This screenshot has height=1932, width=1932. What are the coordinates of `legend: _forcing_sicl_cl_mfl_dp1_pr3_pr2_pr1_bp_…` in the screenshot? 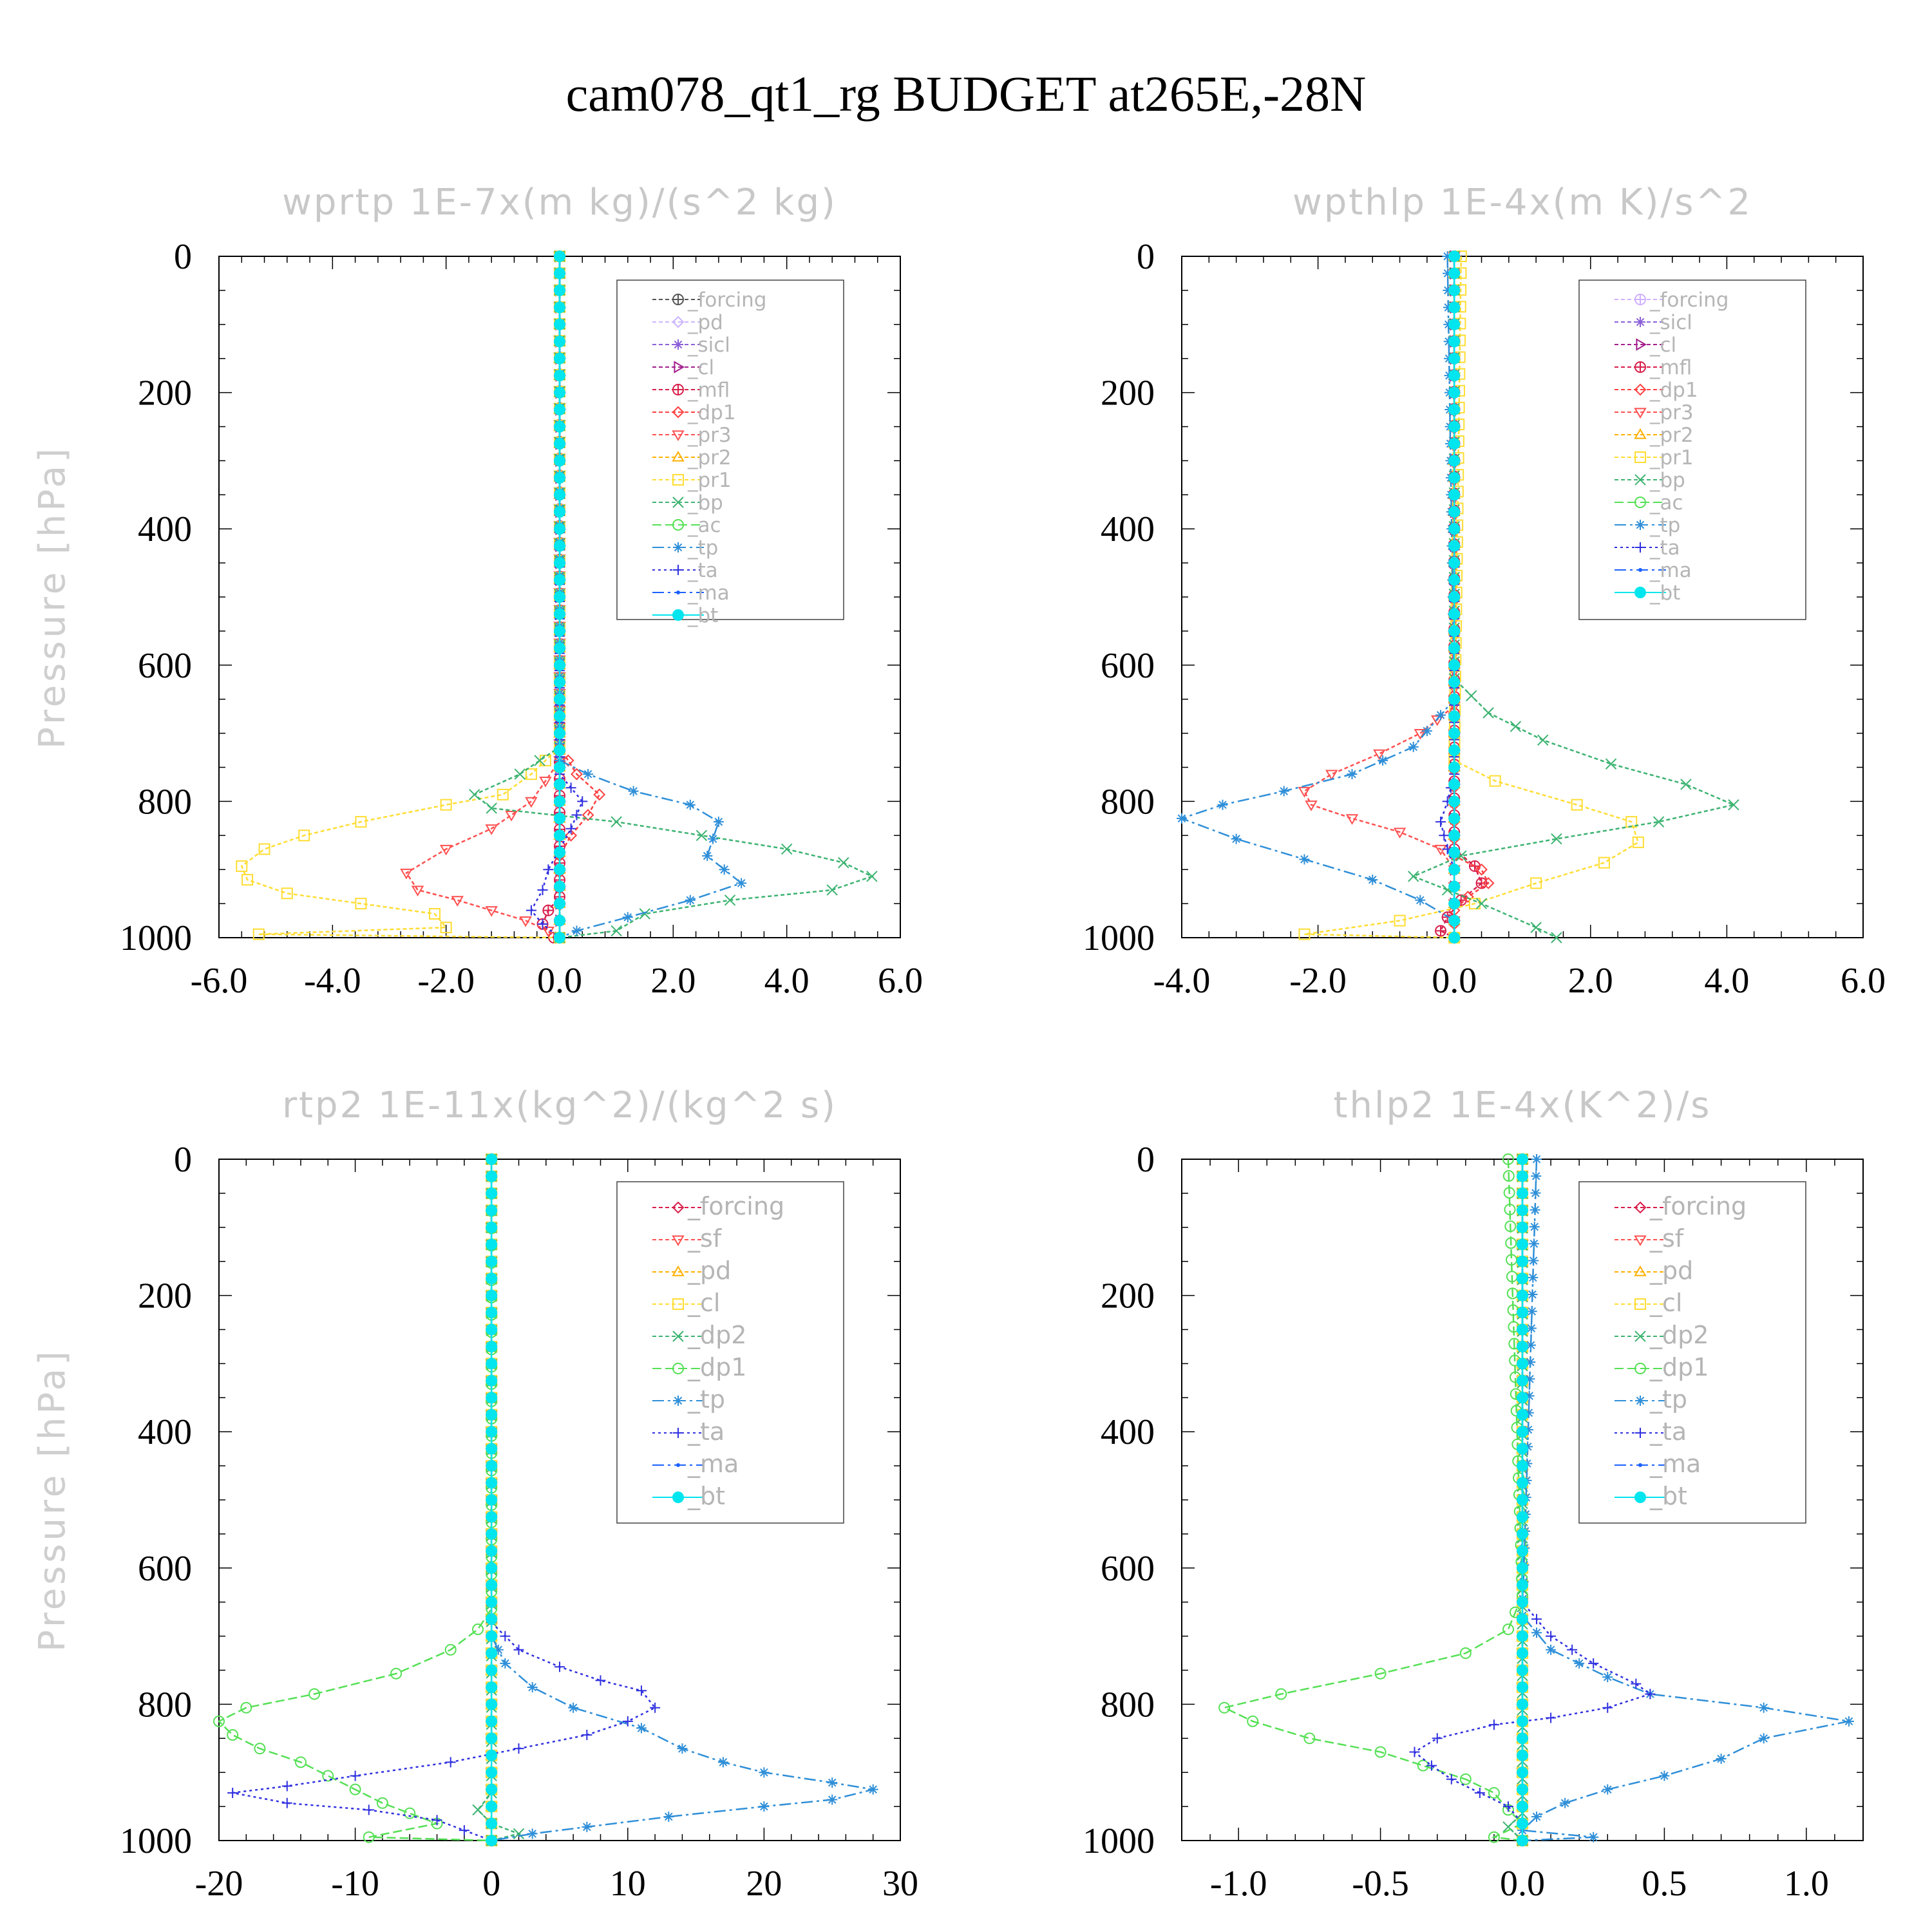 It's located at (1692, 449).